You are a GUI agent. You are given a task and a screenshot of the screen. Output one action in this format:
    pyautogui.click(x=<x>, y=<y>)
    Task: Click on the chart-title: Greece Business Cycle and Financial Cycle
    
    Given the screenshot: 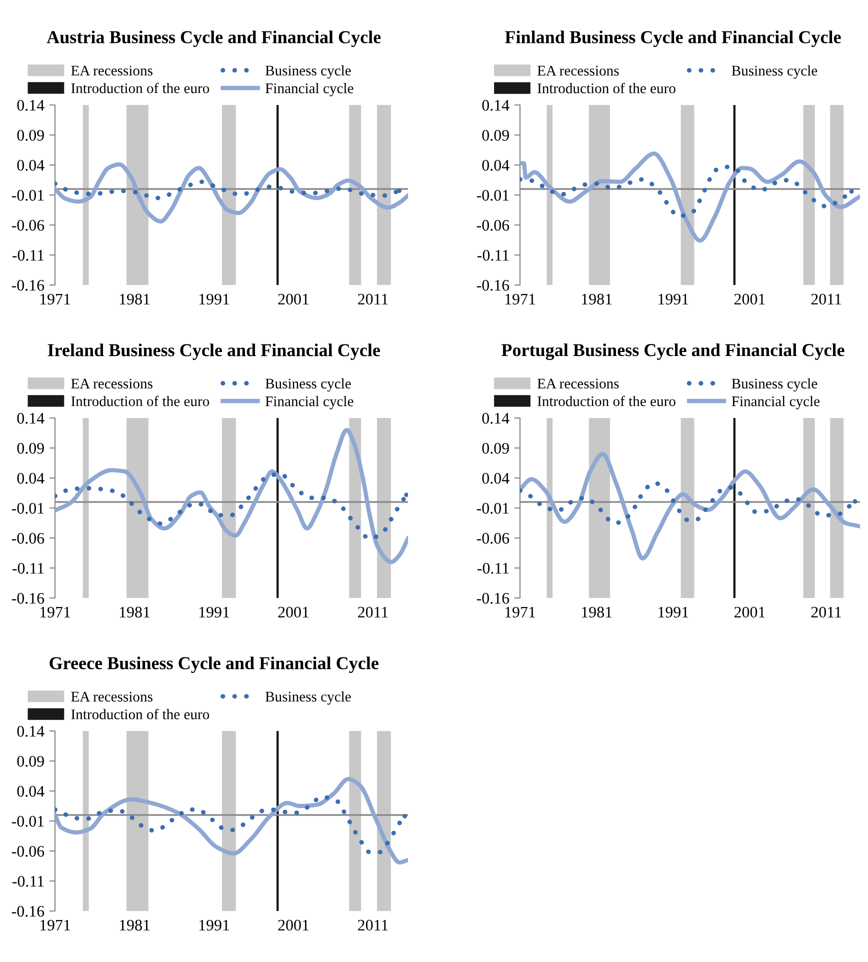 What is the action you would take?
    pyautogui.click(x=214, y=664)
    